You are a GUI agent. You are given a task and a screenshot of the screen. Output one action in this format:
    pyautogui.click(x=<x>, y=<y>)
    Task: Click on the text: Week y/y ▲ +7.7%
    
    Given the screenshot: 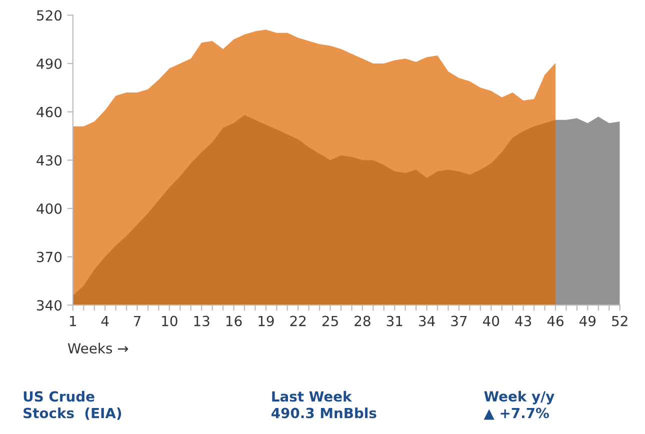 What is the action you would take?
    pyautogui.click(x=519, y=405)
    